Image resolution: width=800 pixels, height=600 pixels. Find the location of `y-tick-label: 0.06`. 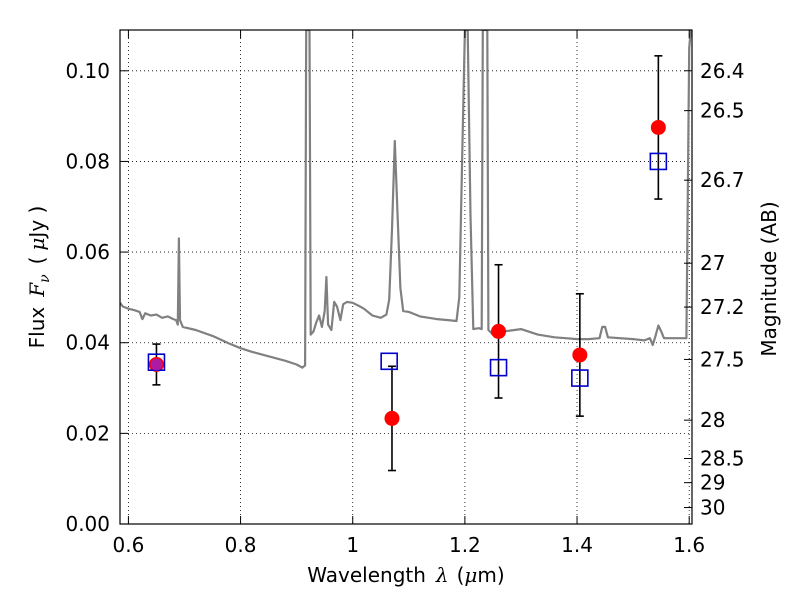

y-tick-label: 0.06 is located at coordinates (87, 252).